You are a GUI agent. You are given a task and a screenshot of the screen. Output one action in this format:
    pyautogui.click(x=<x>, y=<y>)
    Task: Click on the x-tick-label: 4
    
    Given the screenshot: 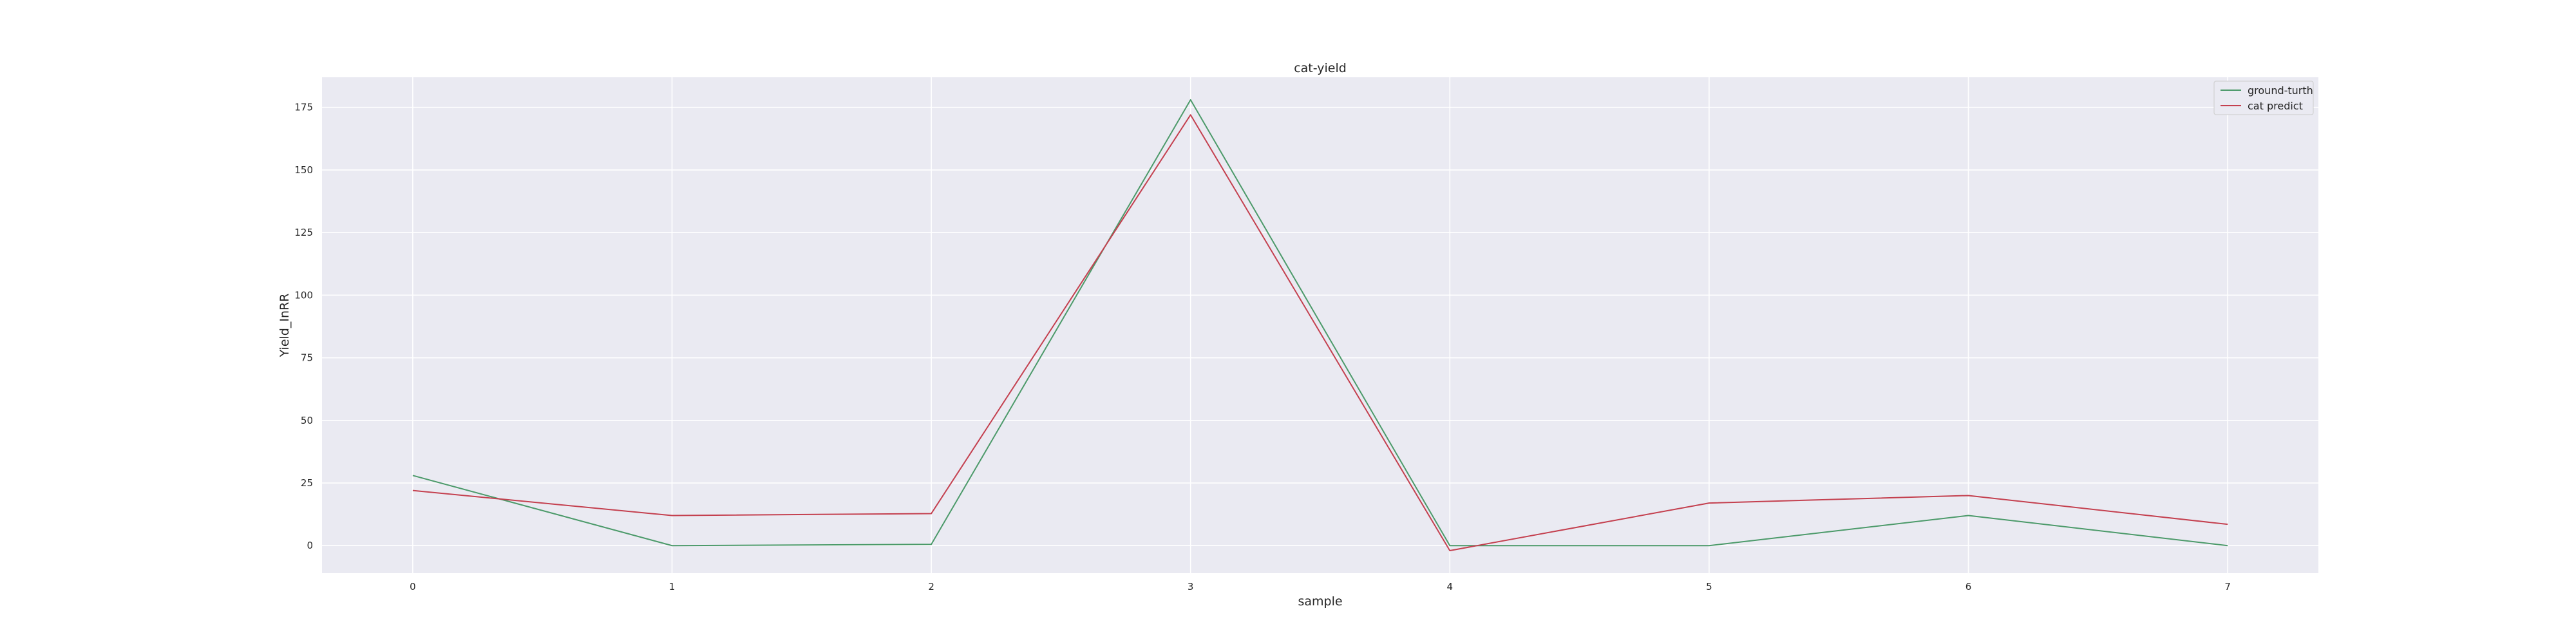 What is the action you would take?
    pyautogui.click(x=1450, y=587)
    